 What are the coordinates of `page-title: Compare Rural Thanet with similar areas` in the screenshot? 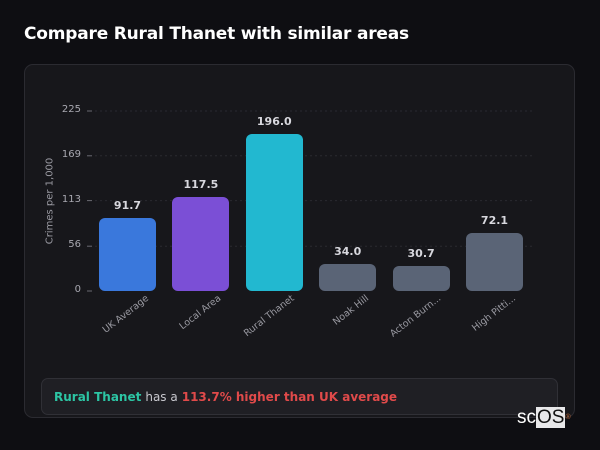 It's located at (216, 34).